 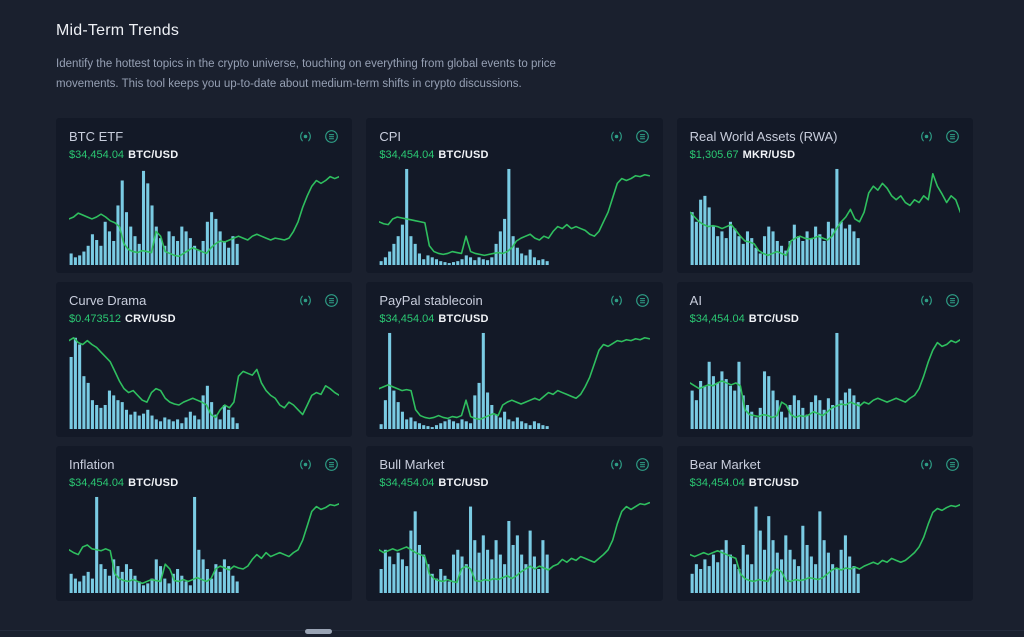 I want to click on trend-card-bear-market: Bear Market $34,454.04 BTC/USD, so click(x=824, y=524).